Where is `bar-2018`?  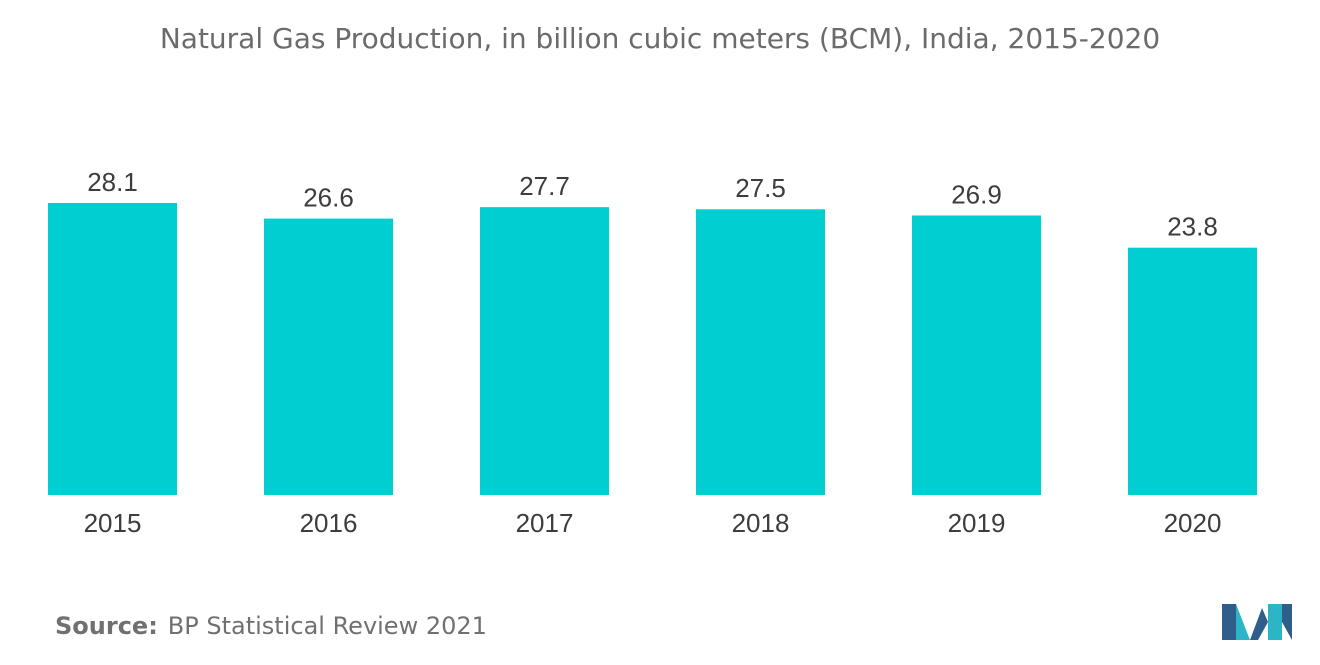 bar-2018 is located at coordinates (760, 352).